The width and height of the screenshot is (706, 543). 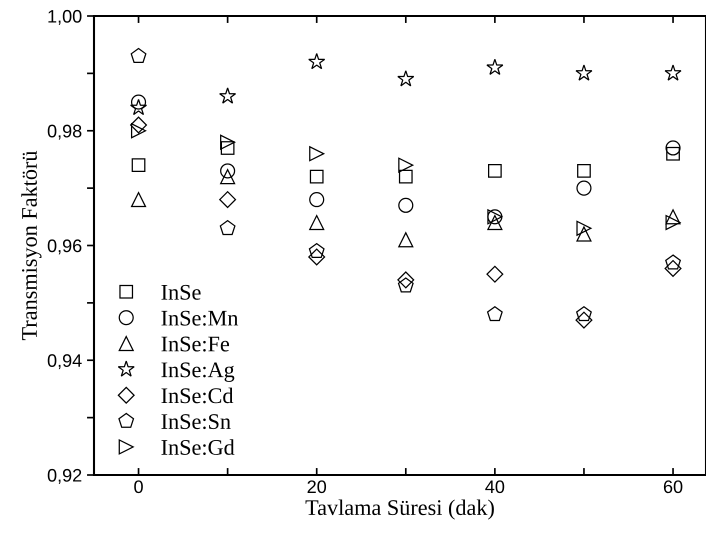 I want to click on y-tick-label: 0,94, so click(x=65, y=362).